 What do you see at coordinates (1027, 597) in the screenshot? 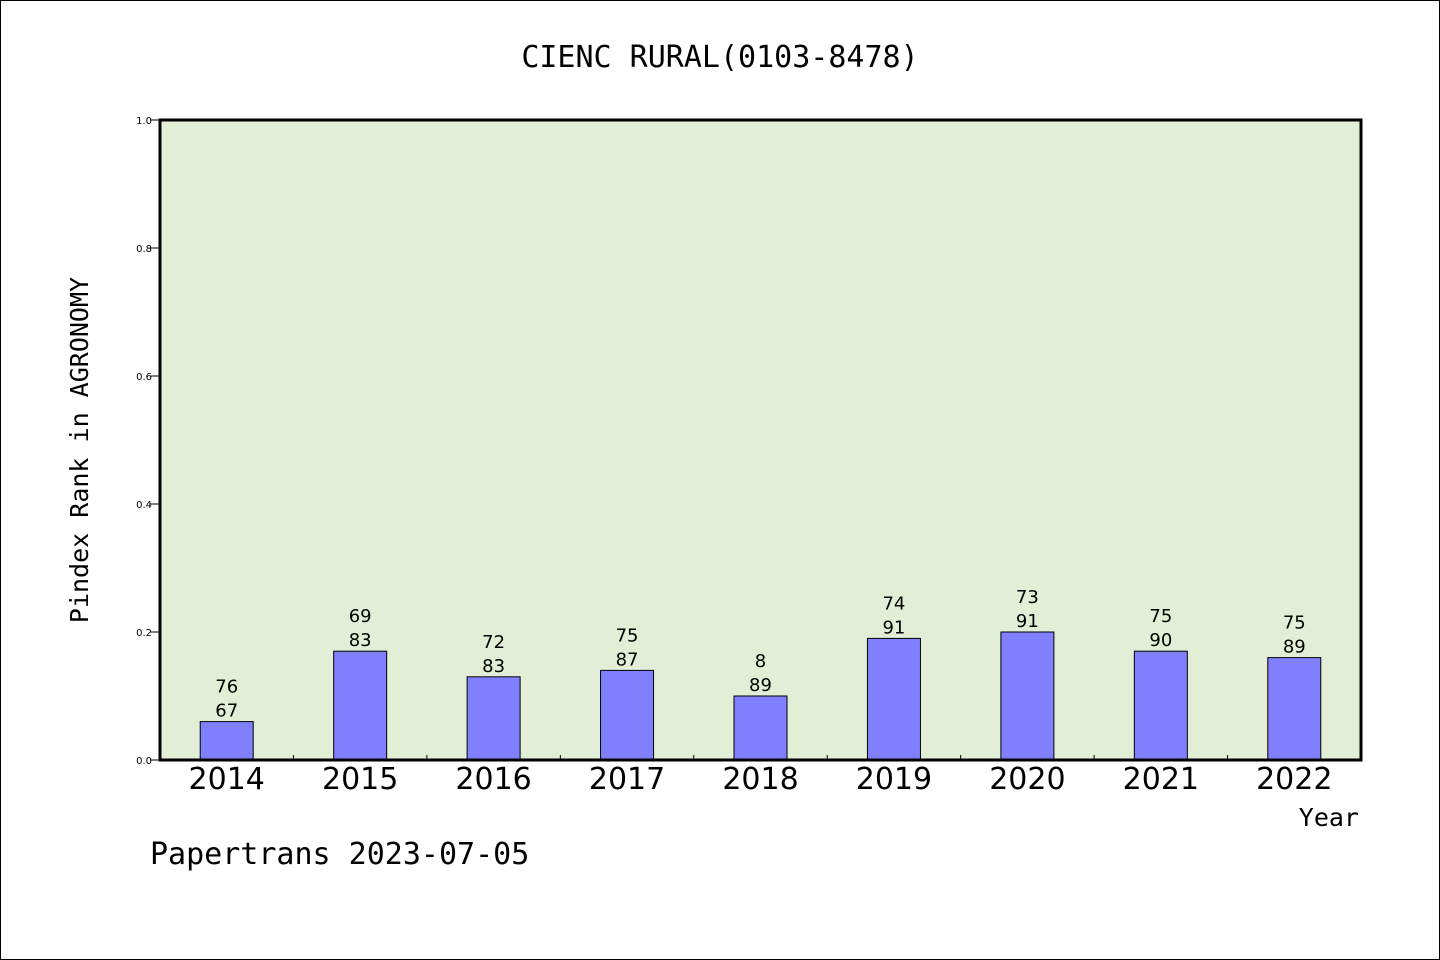
I see `bar-label-top: 73` at bounding box center [1027, 597].